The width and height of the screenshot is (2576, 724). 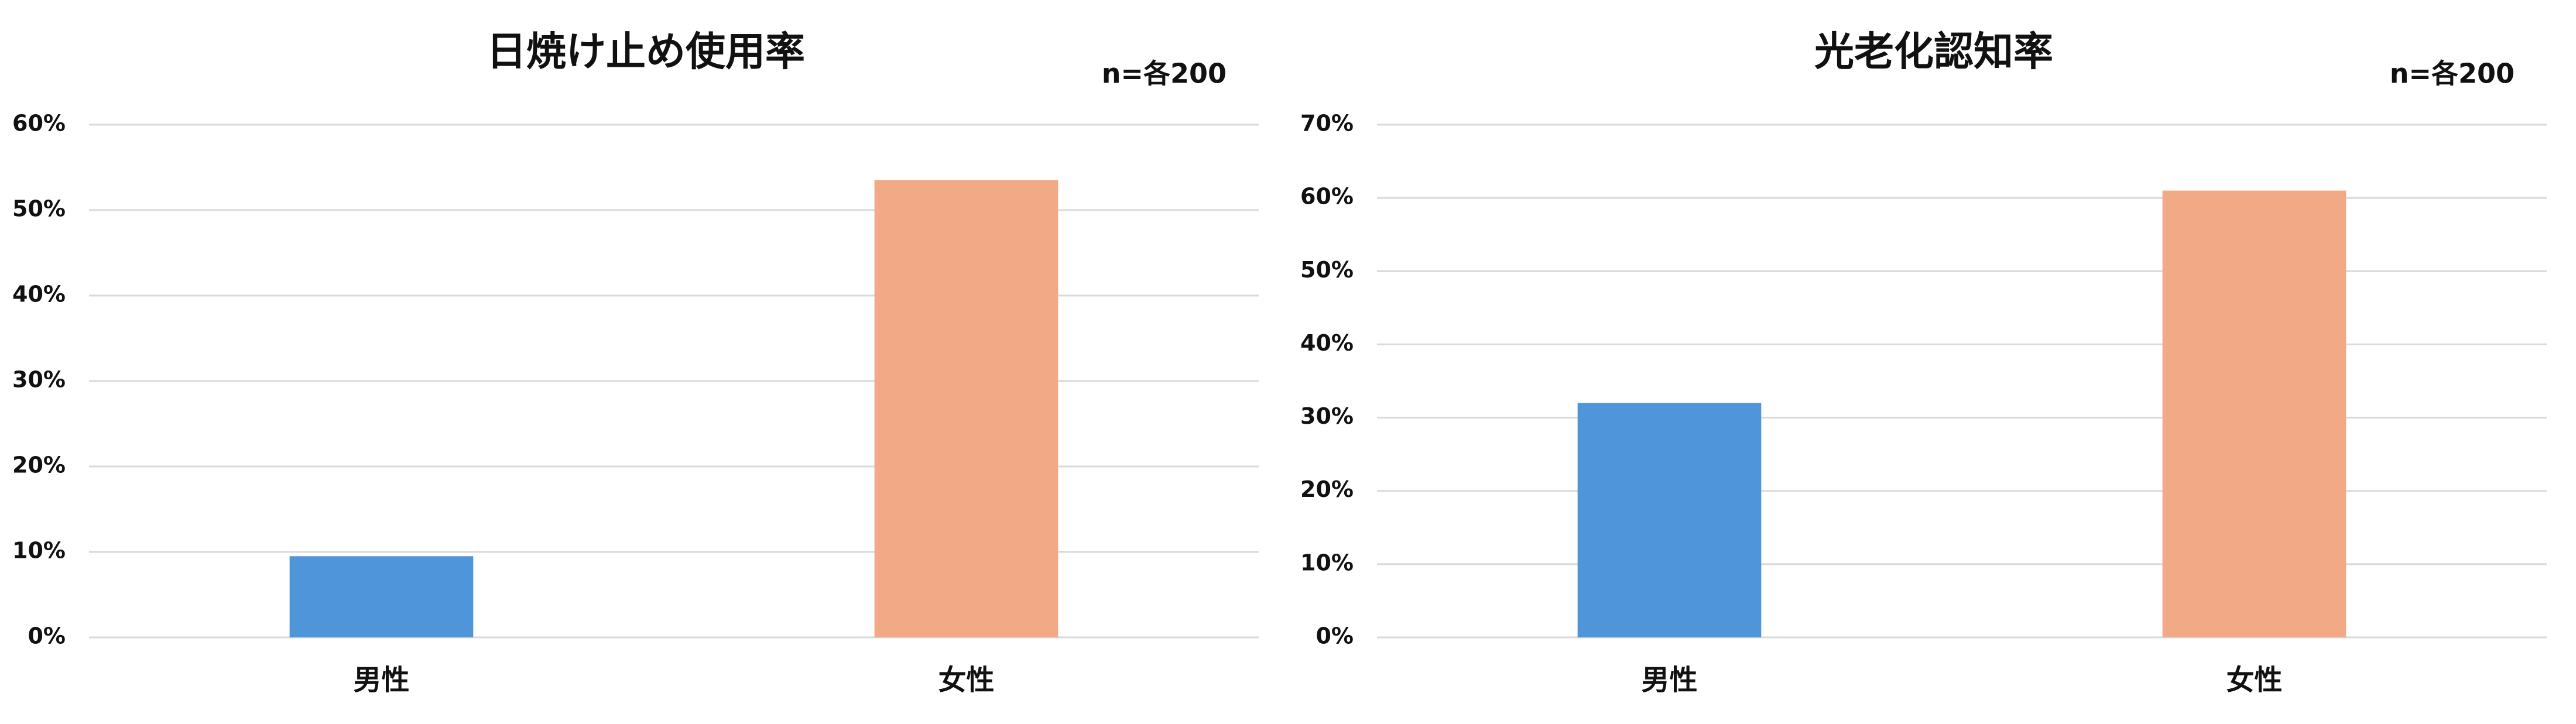 What do you see at coordinates (1327, 124) in the screenshot?
I see `y-tick-label: 70%` at bounding box center [1327, 124].